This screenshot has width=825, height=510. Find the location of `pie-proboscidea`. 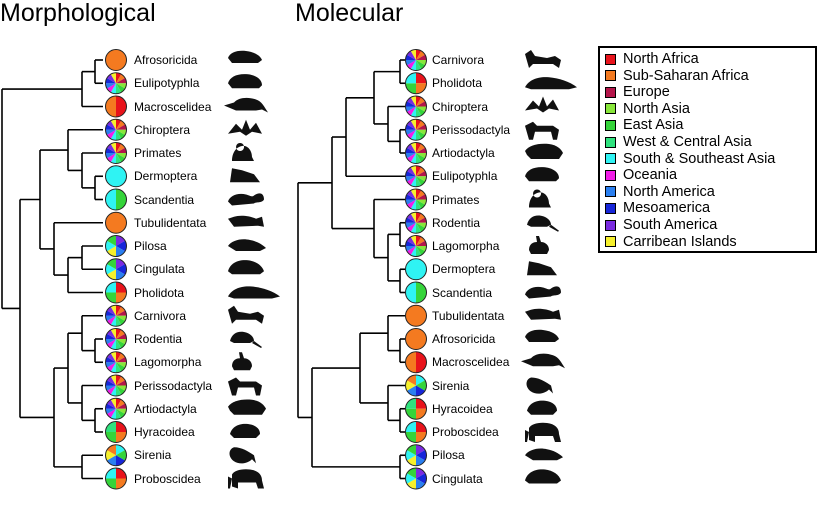

pie-proboscidea is located at coordinates (116, 478).